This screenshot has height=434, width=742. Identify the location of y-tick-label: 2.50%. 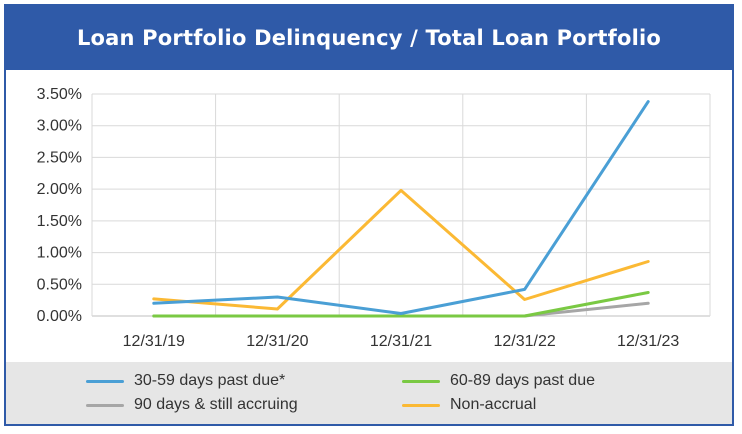
(59, 157).